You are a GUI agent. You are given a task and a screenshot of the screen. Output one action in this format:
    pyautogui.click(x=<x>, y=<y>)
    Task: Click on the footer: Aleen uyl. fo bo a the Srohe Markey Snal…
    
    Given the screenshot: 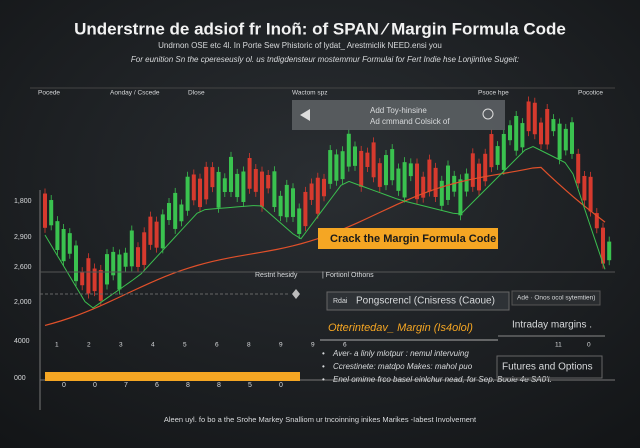 What is the action you would take?
    pyautogui.click(x=320, y=419)
    